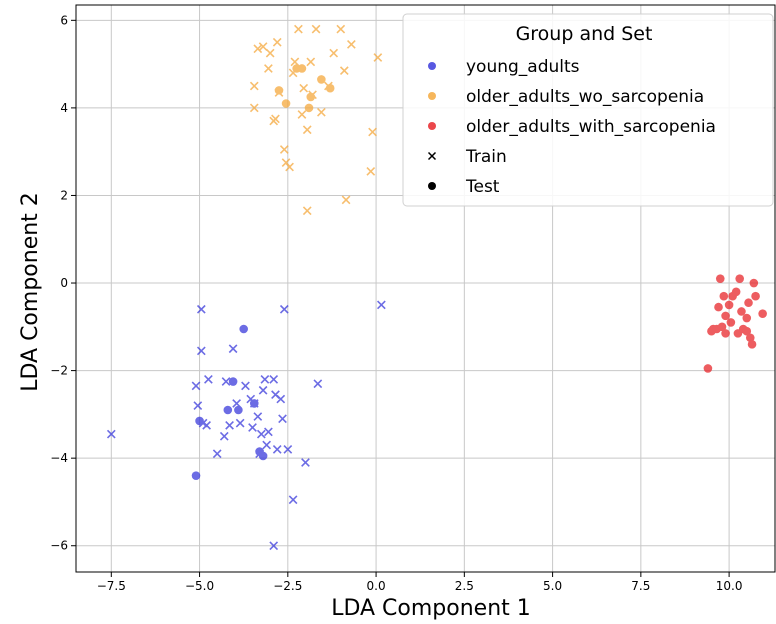 Image resolution: width=776 pixels, height=624 pixels. What do you see at coordinates (591, 127) in the screenshot?
I see `legend-label: older_adults_with_sarcopenia` at bounding box center [591, 127].